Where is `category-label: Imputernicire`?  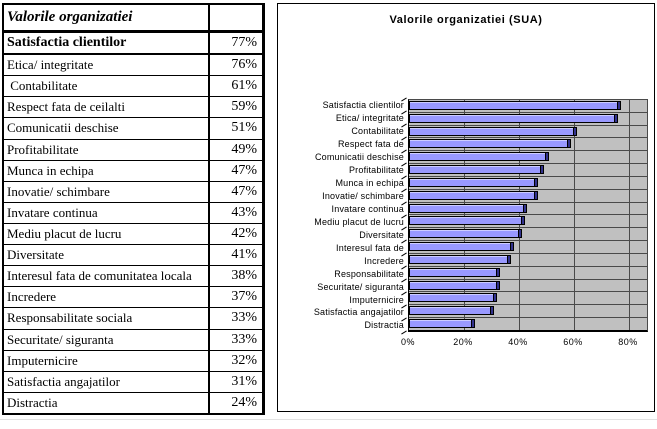 category-label: Imputernicire is located at coordinates (376, 299).